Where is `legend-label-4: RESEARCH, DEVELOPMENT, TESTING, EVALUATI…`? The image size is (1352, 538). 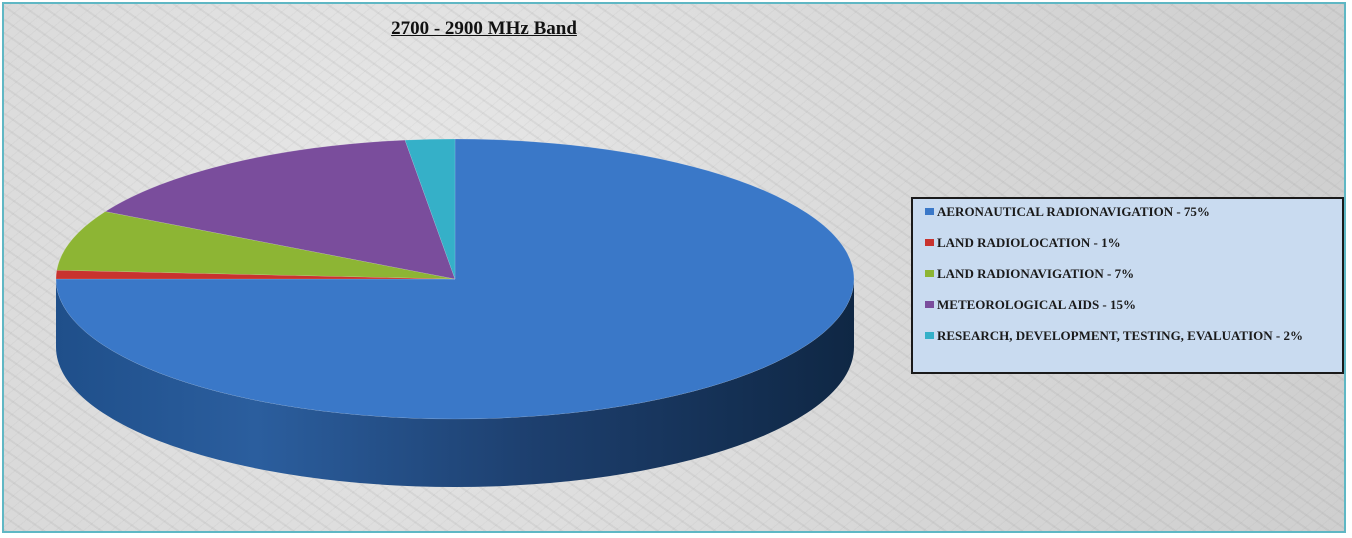 legend-label-4: RESEARCH, DEVELOPMENT, TESTING, EVALUATI… is located at coordinates (1120, 335).